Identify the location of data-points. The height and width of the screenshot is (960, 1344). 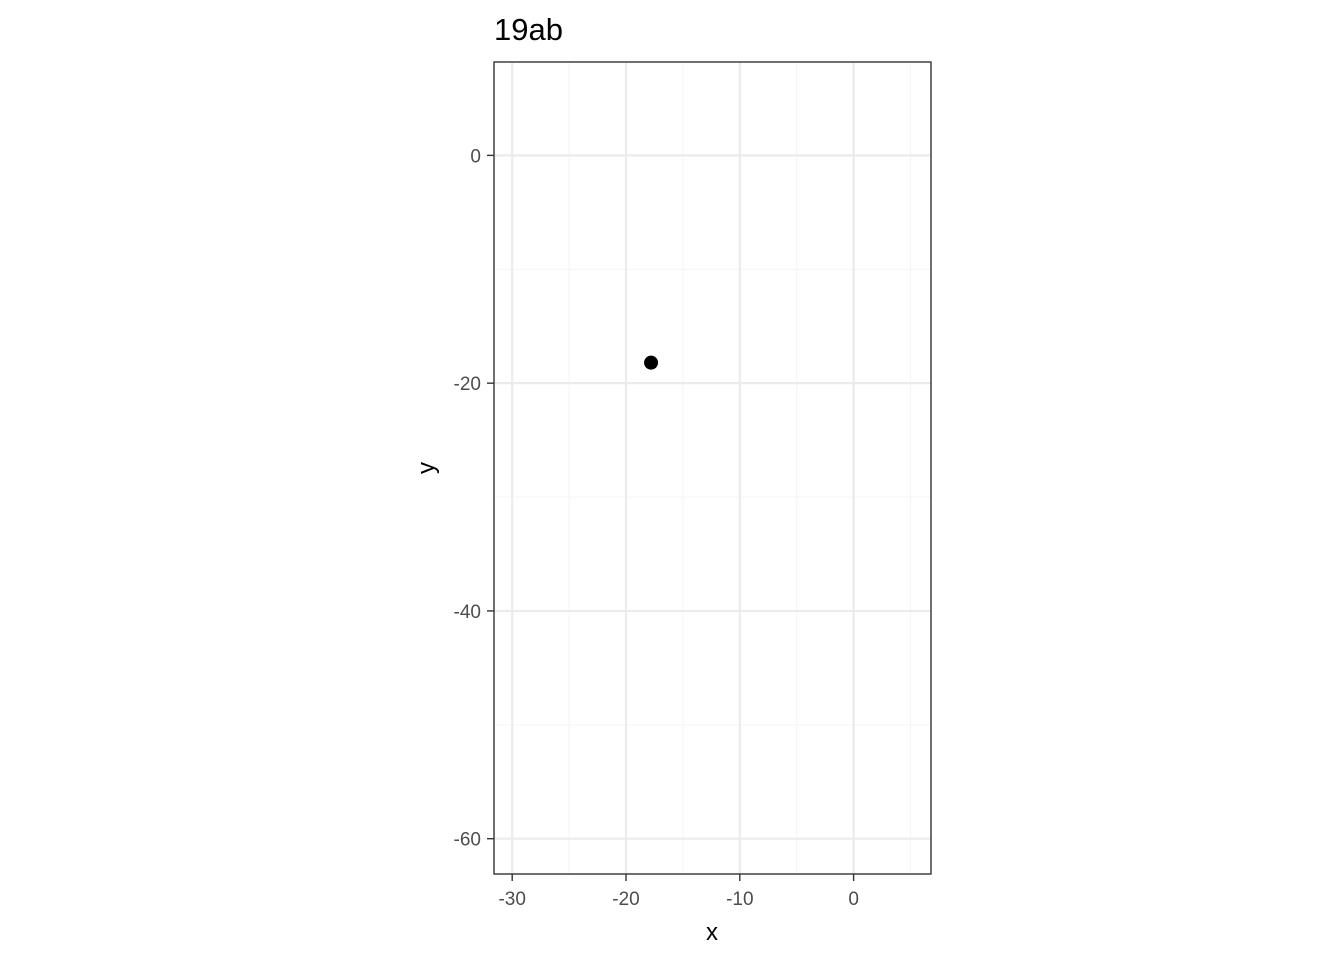
(651, 362).